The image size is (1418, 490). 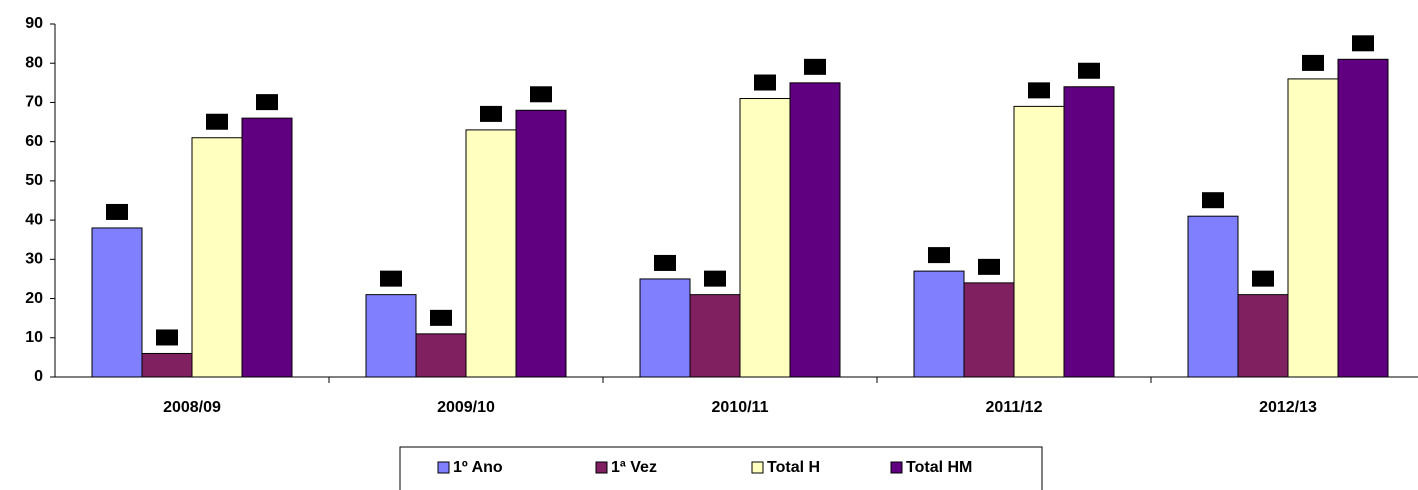 I want to click on legend-label: 1ª Vez, so click(x=634, y=467).